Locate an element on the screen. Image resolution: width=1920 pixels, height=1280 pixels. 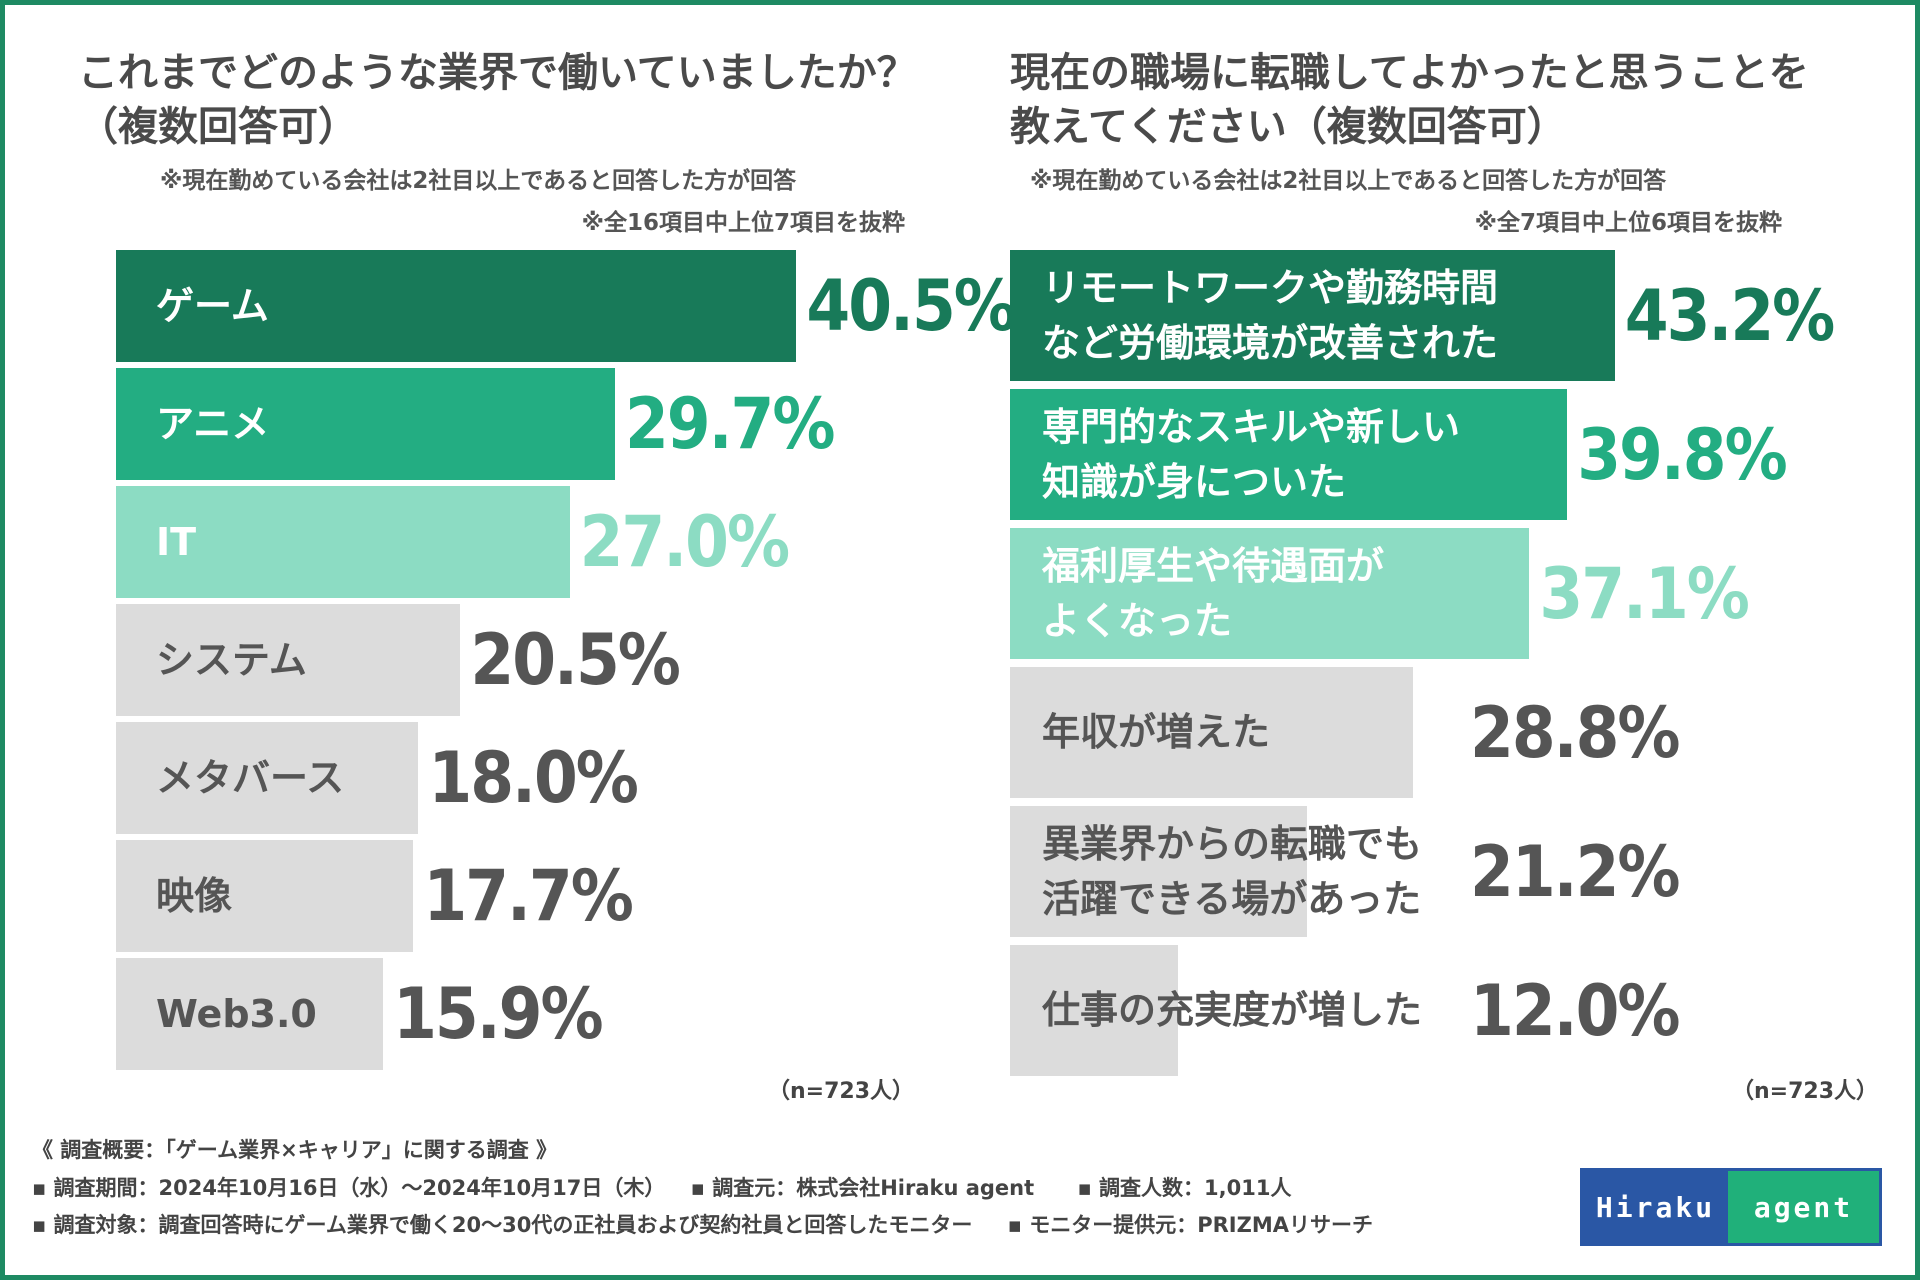
left-chart-note1: ※現在勤めている会社は2社目以上であると回答した方が回答 is located at coordinates (478, 181).